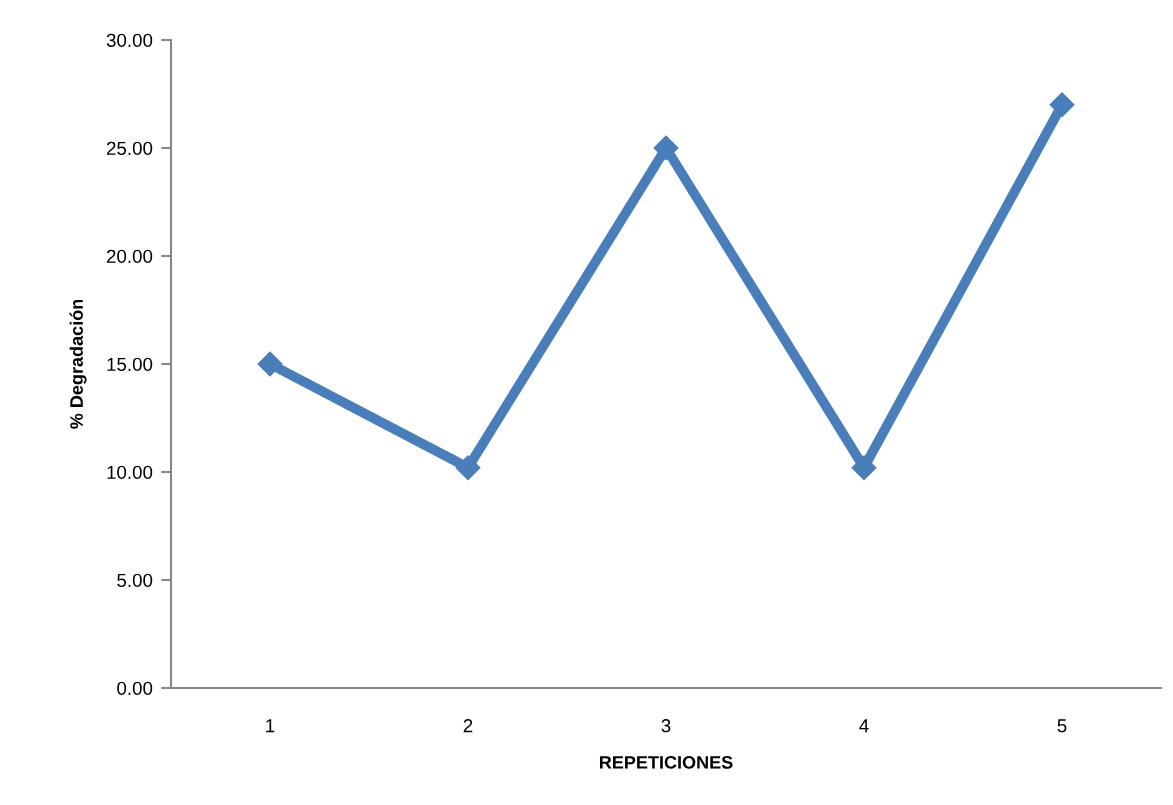  What do you see at coordinates (130, 472) in the screenshot?
I see `y-tick-label: 10.00` at bounding box center [130, 472].